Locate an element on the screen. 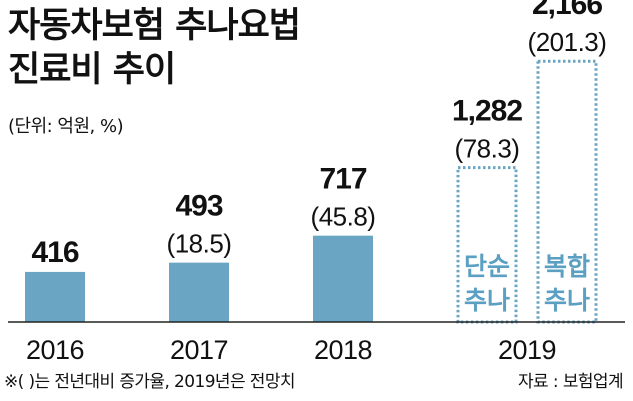 This screenshot has width=633, height=401. chart-title-line-1: 자동차보험 추나요법 is located at coordinates (154, 26).